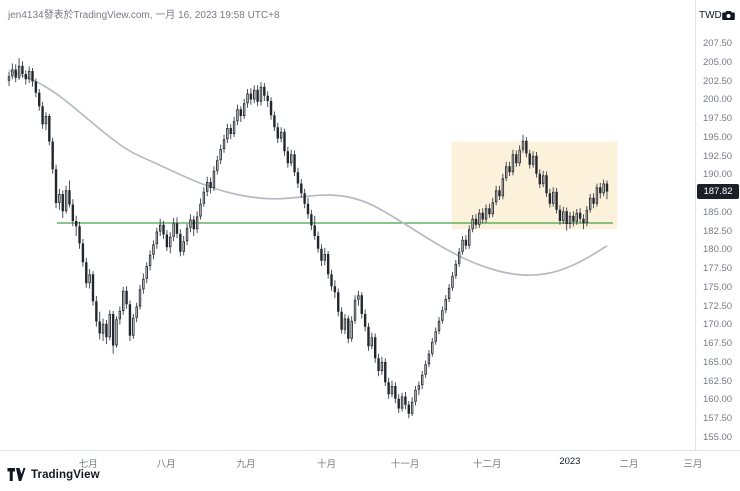 This screenshot has width=740, height=491. What do you see at coordinates (88, 464) in the screenshot?
I see `time-tick-label: 七月` at bounding box center [88, 464].